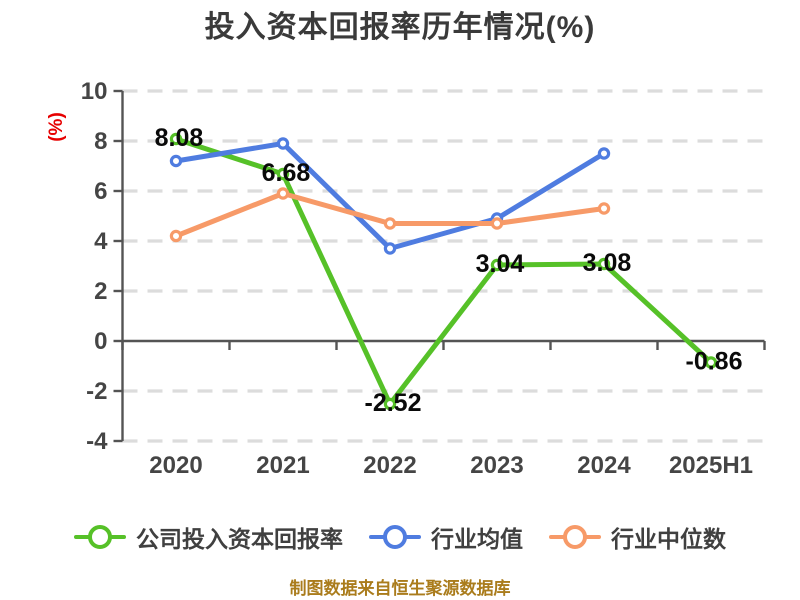 The height and width of the screenshot is (600, 800). What do you see at coordinates (94, 91) in the screenshot?
I see `y-axis-tick-label: 10` at bounding box center [94, 91].